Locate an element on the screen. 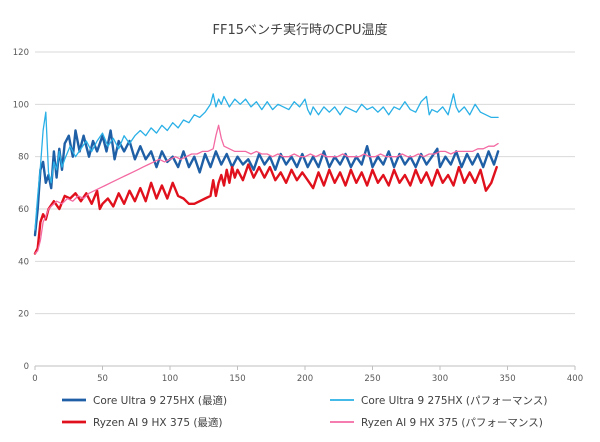  x-tick-label-0: 0 is located at coordinates (34, 379).